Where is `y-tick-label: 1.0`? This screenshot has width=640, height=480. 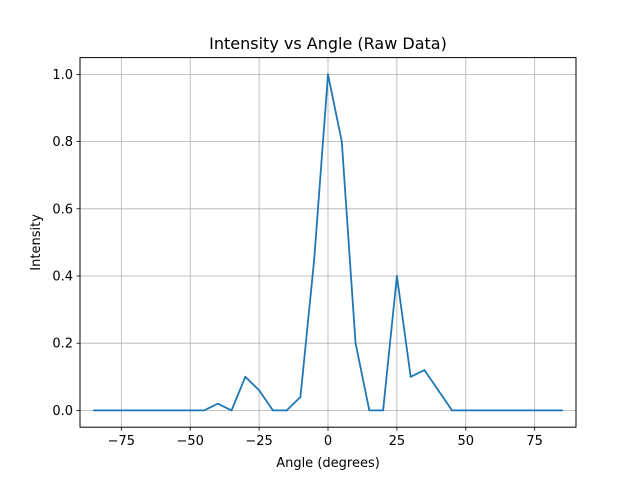 y-tick-label: 1.0 is located at coordinates (62, 75).